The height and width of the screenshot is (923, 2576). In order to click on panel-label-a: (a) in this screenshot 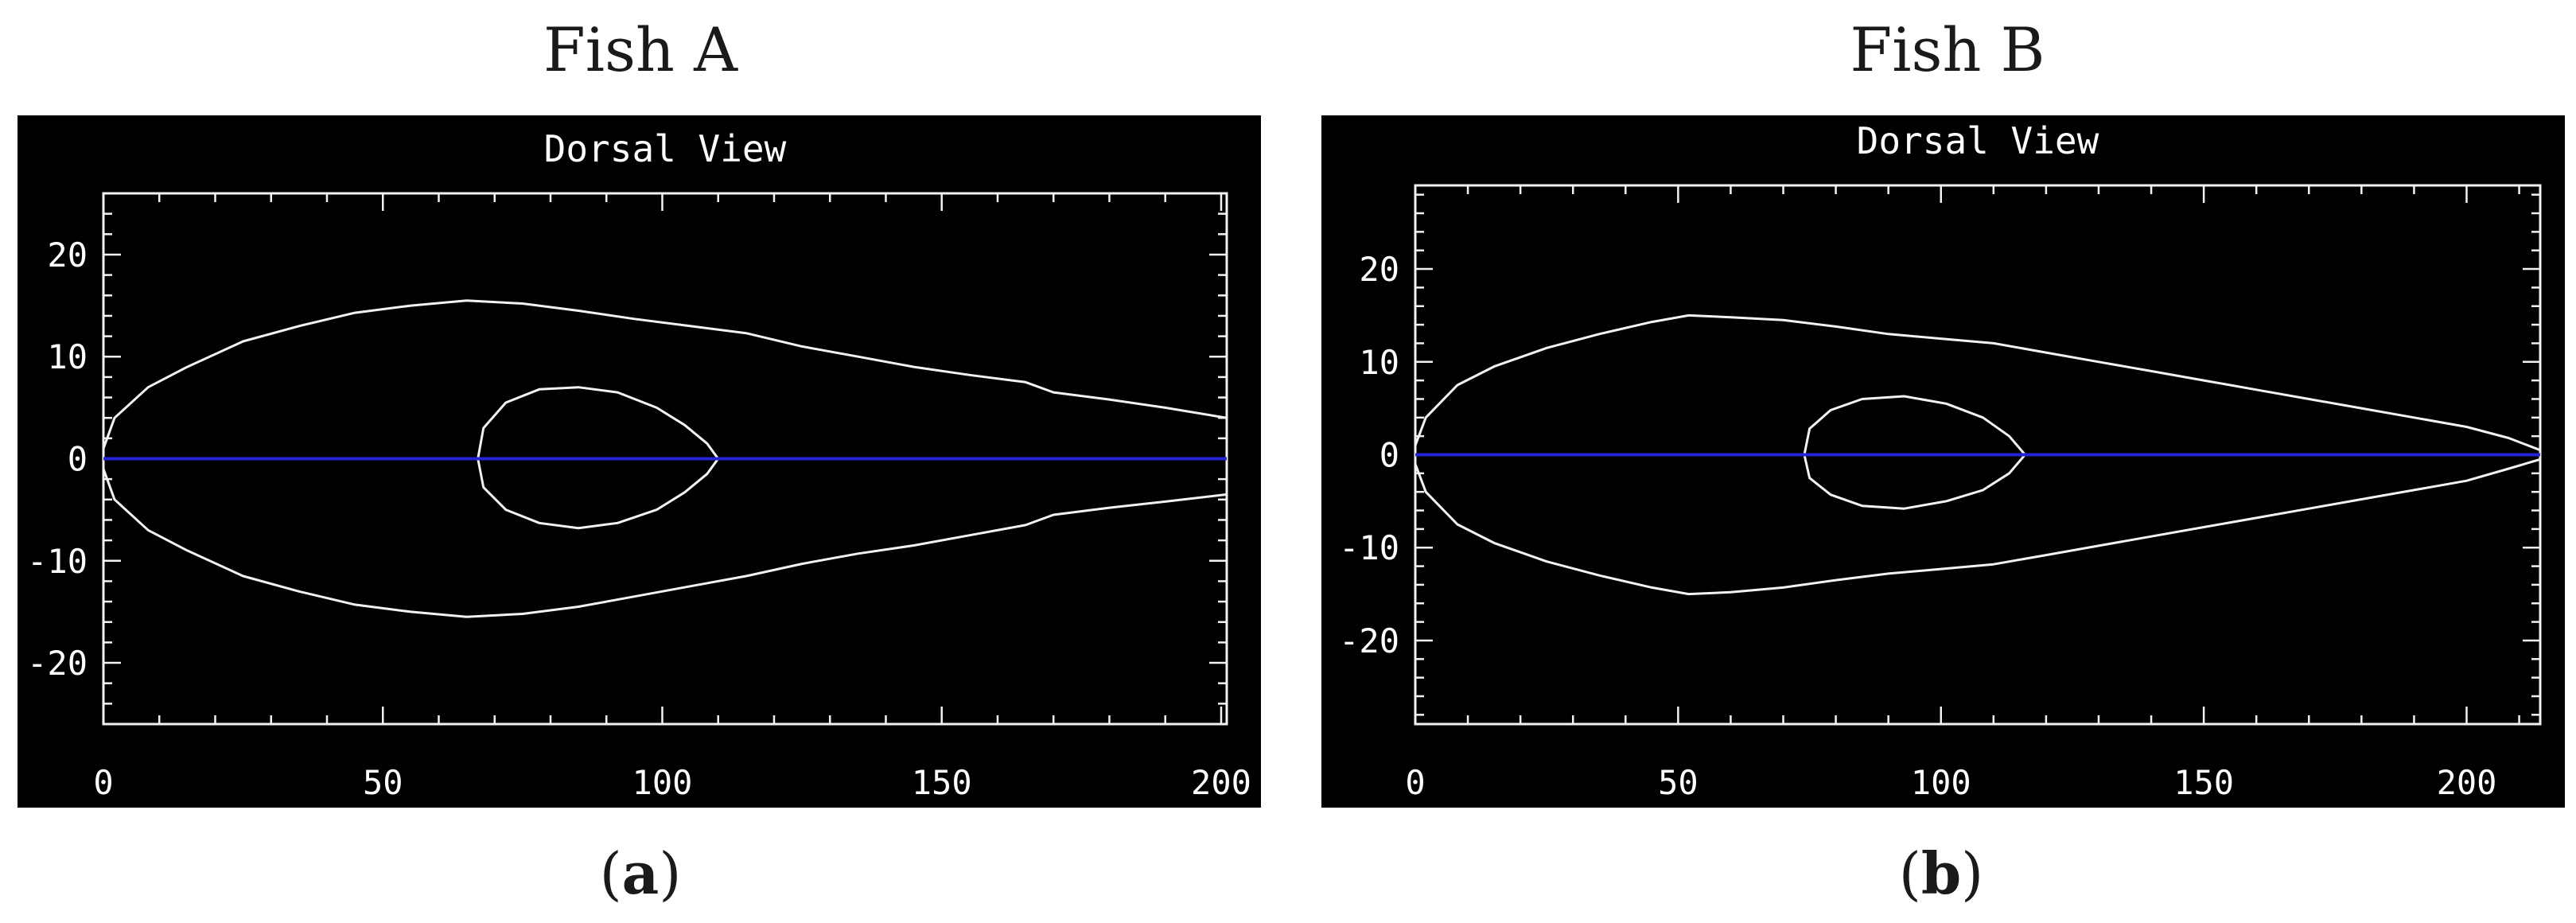, I will do `click(641, 873)`.